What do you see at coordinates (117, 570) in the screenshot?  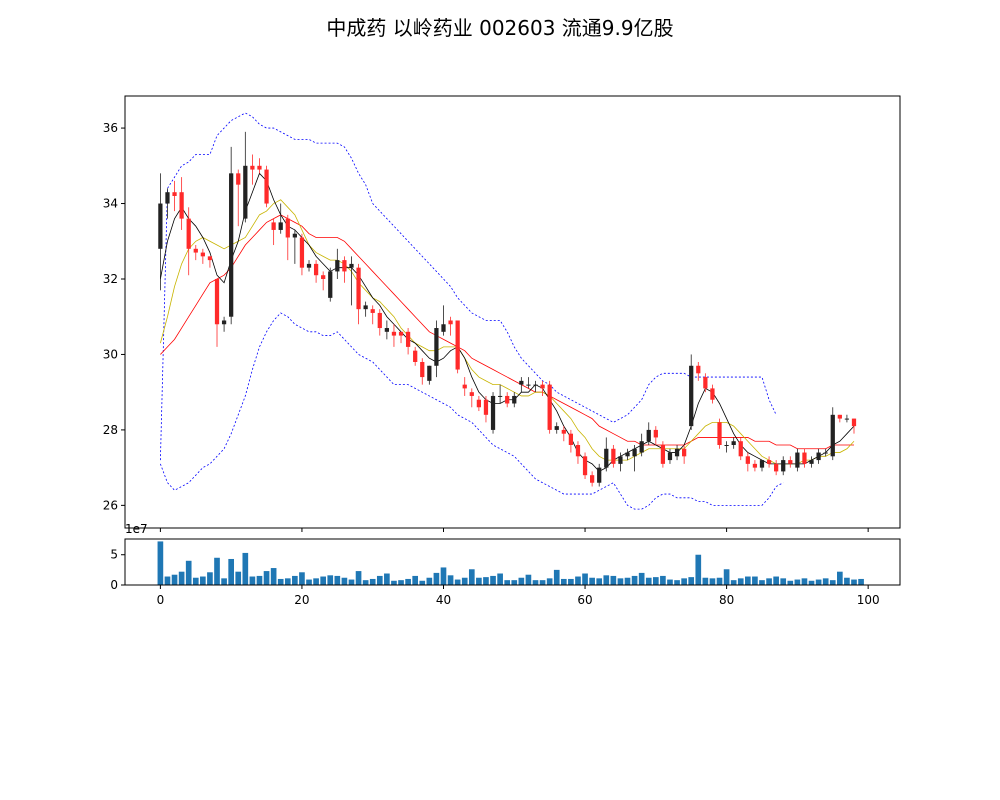 I see `volume-y-axis: 05` at bounding box center [117, 570].